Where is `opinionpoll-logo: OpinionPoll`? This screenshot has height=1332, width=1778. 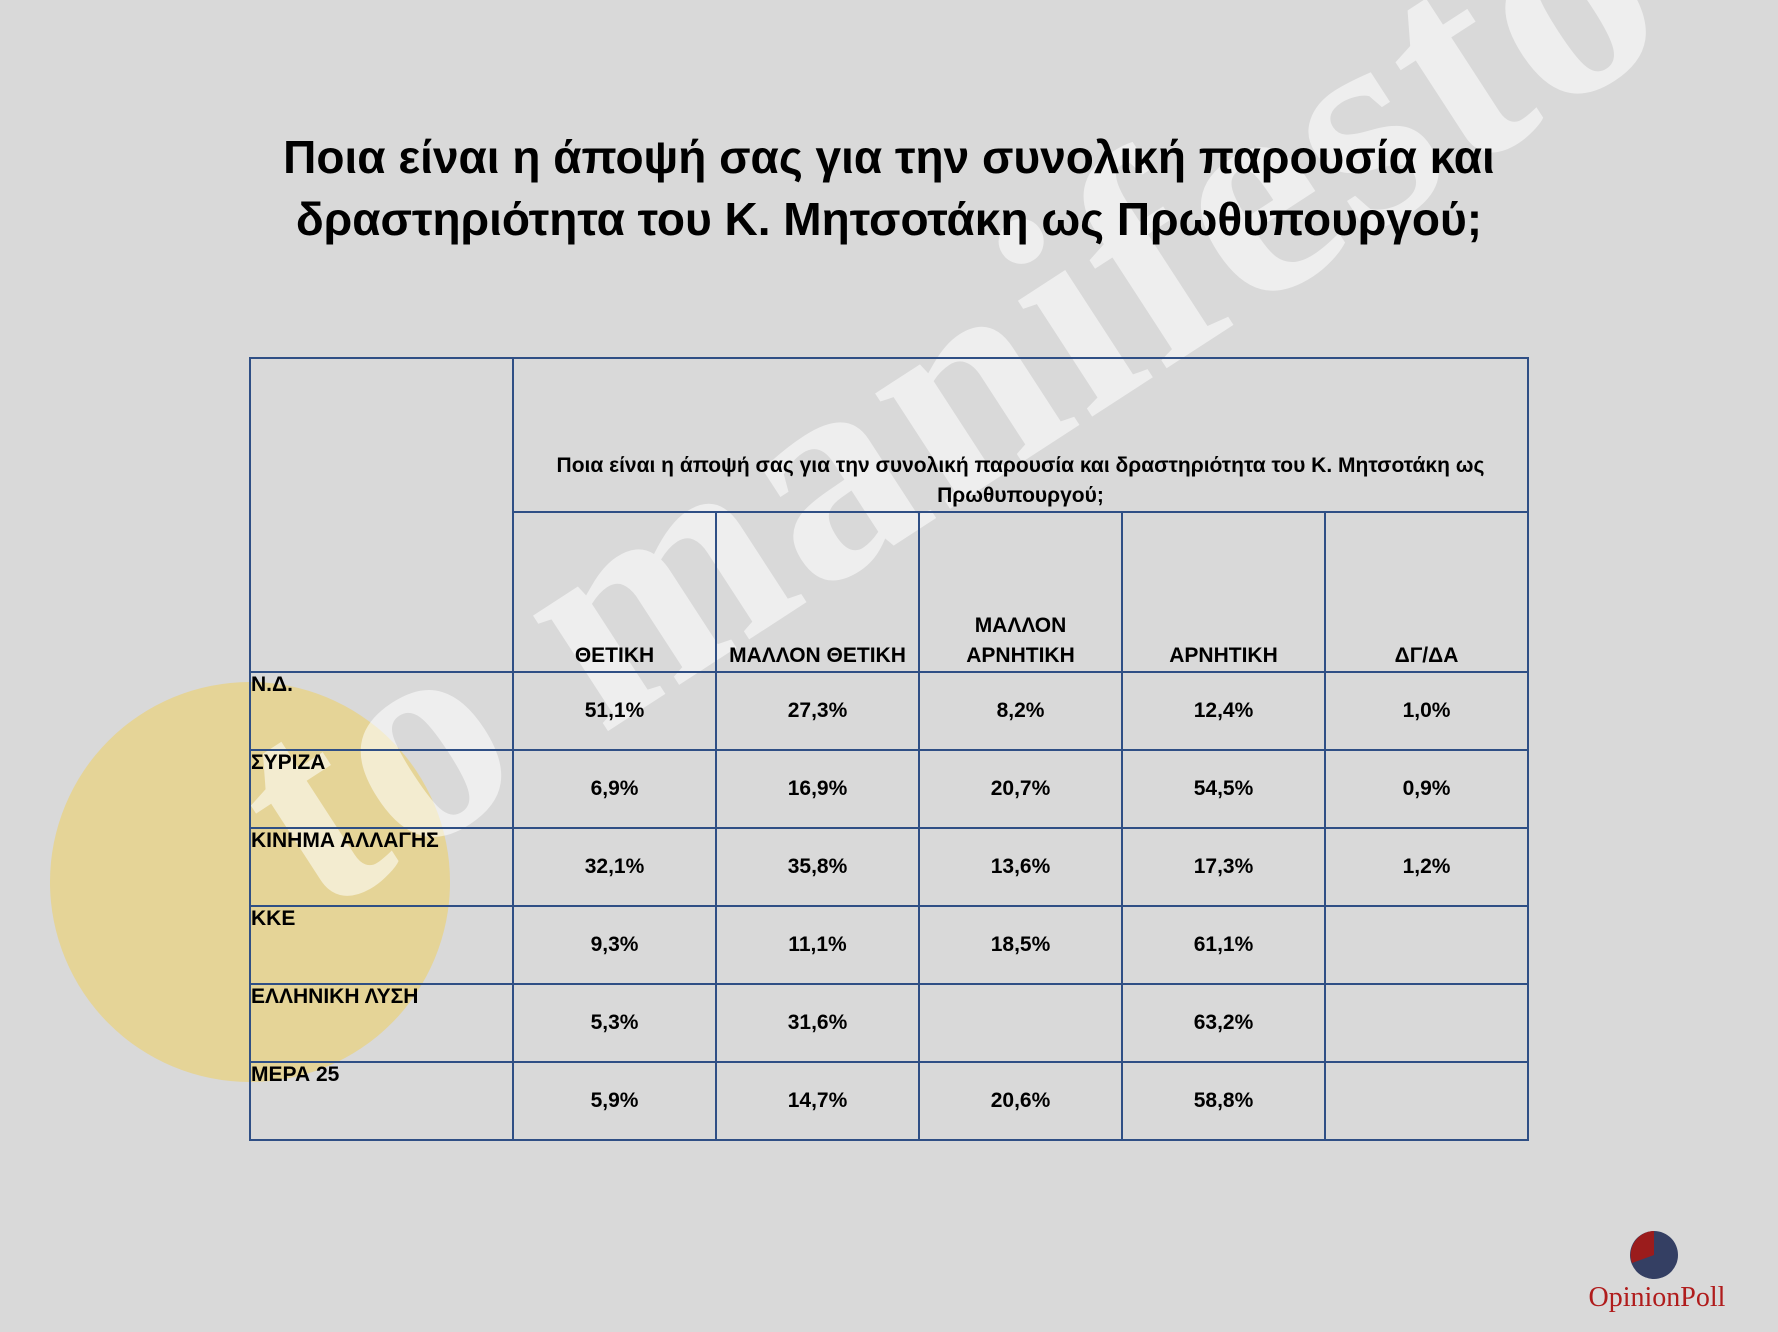
opinionpoll-logo: OpinionPoll is located at coordinates (1657, 1273).